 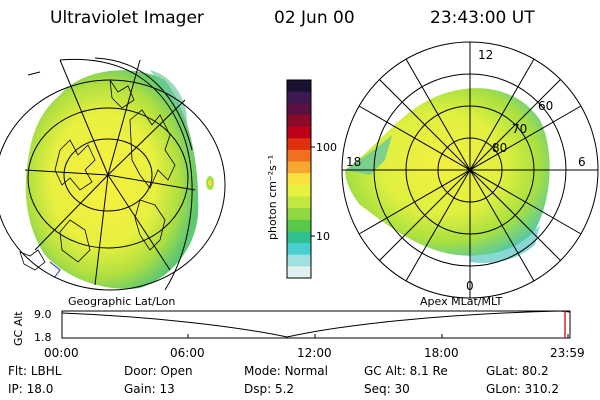 What do you see at coordinates (485, 55) in the screenshot?
I see `mlt-label-12: 12` at bounding box center [485, 55].